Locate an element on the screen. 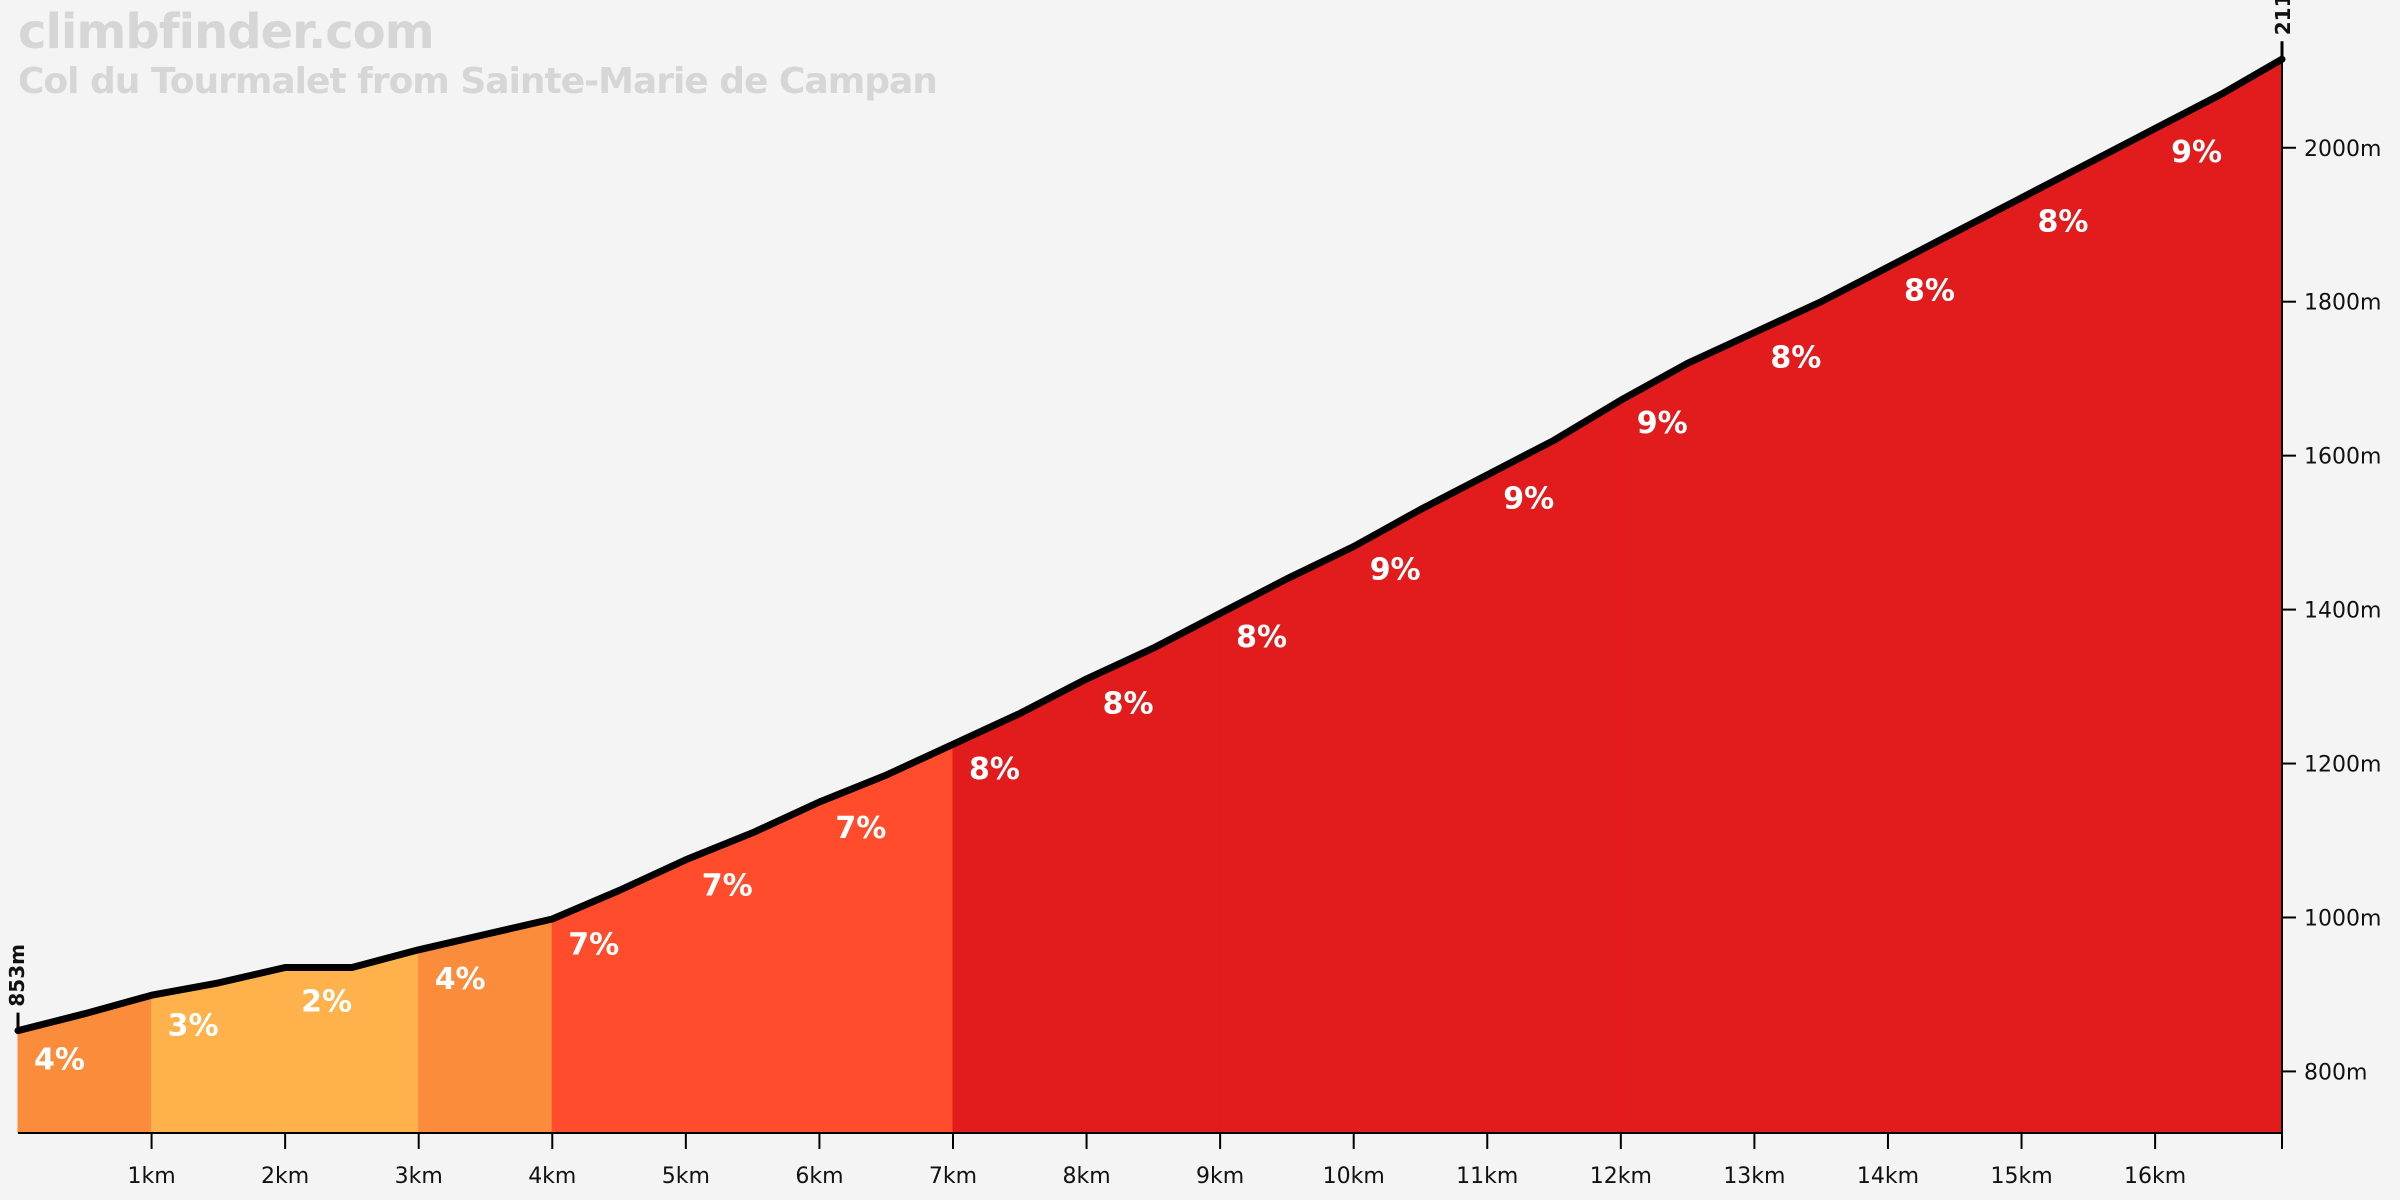  grade-label-5: 7% is located at coordinates (593, 945).